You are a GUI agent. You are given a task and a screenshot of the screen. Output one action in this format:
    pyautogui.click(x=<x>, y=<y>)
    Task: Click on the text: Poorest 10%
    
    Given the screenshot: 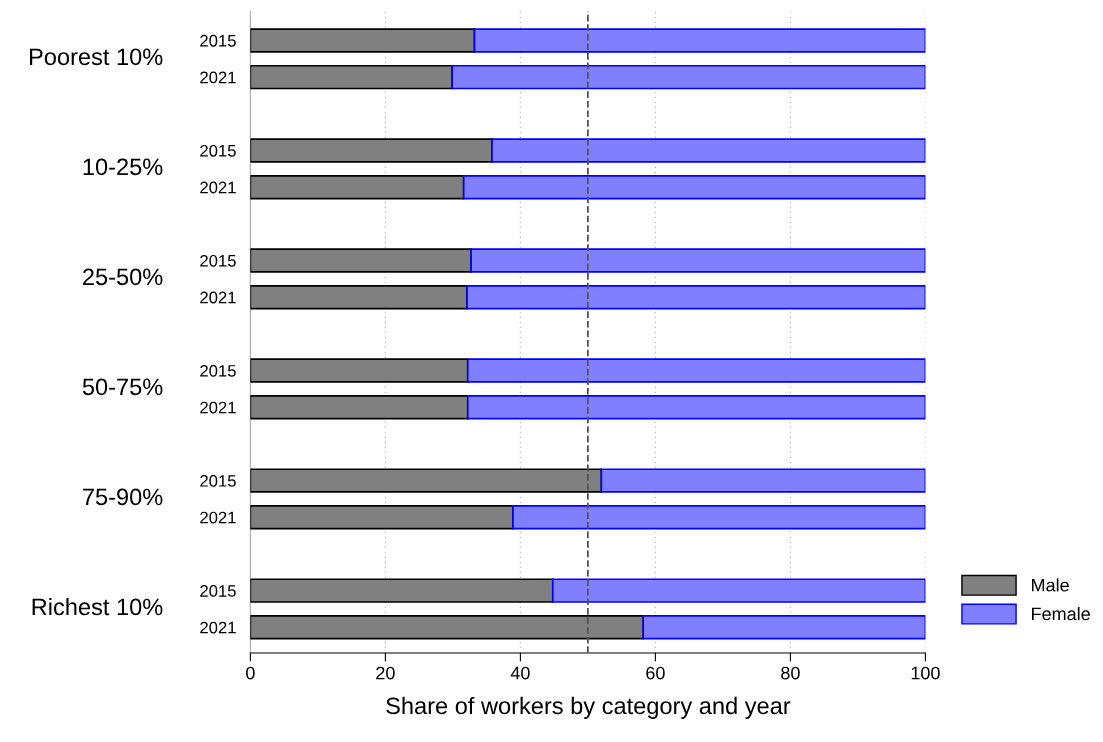 What is the action you would take?
    pyautogui.click(x=96, y=57)
    